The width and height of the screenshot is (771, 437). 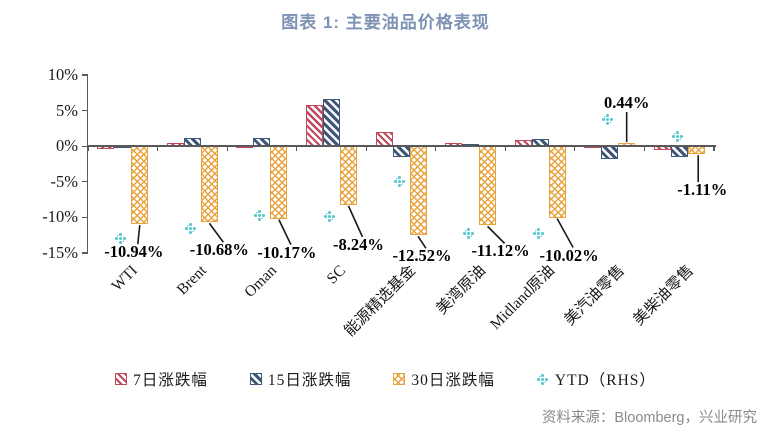 I want to click on bar-7日涨跌幅-SC, so click(x=314, y=125).